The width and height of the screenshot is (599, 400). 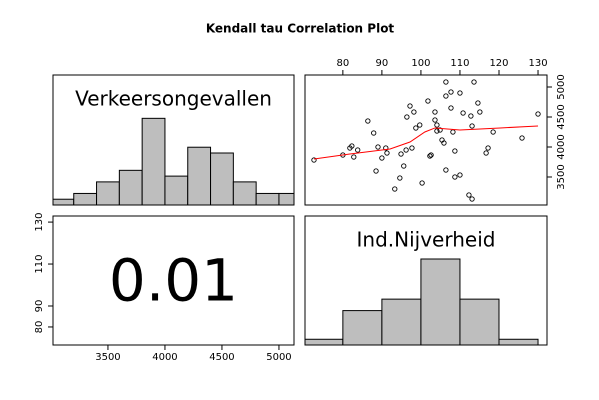 I want to click on y-tick-label: 5000, so click(x=561, y=86).